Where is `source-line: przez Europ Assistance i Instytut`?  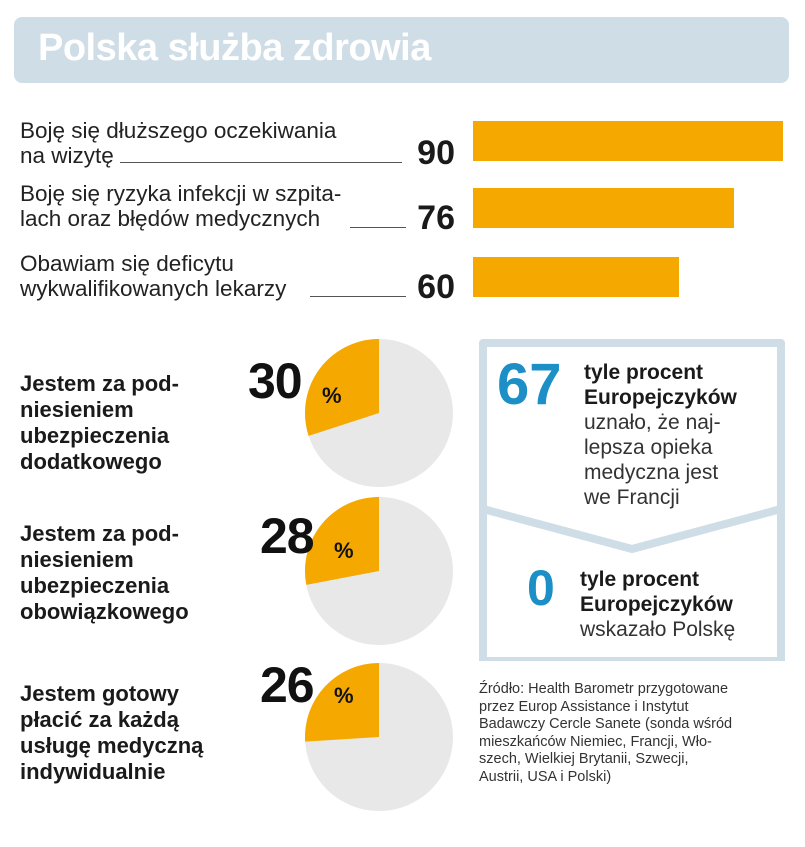
source-line: przez Europ Assistance i Instytut is located at coordinates (584, 706).